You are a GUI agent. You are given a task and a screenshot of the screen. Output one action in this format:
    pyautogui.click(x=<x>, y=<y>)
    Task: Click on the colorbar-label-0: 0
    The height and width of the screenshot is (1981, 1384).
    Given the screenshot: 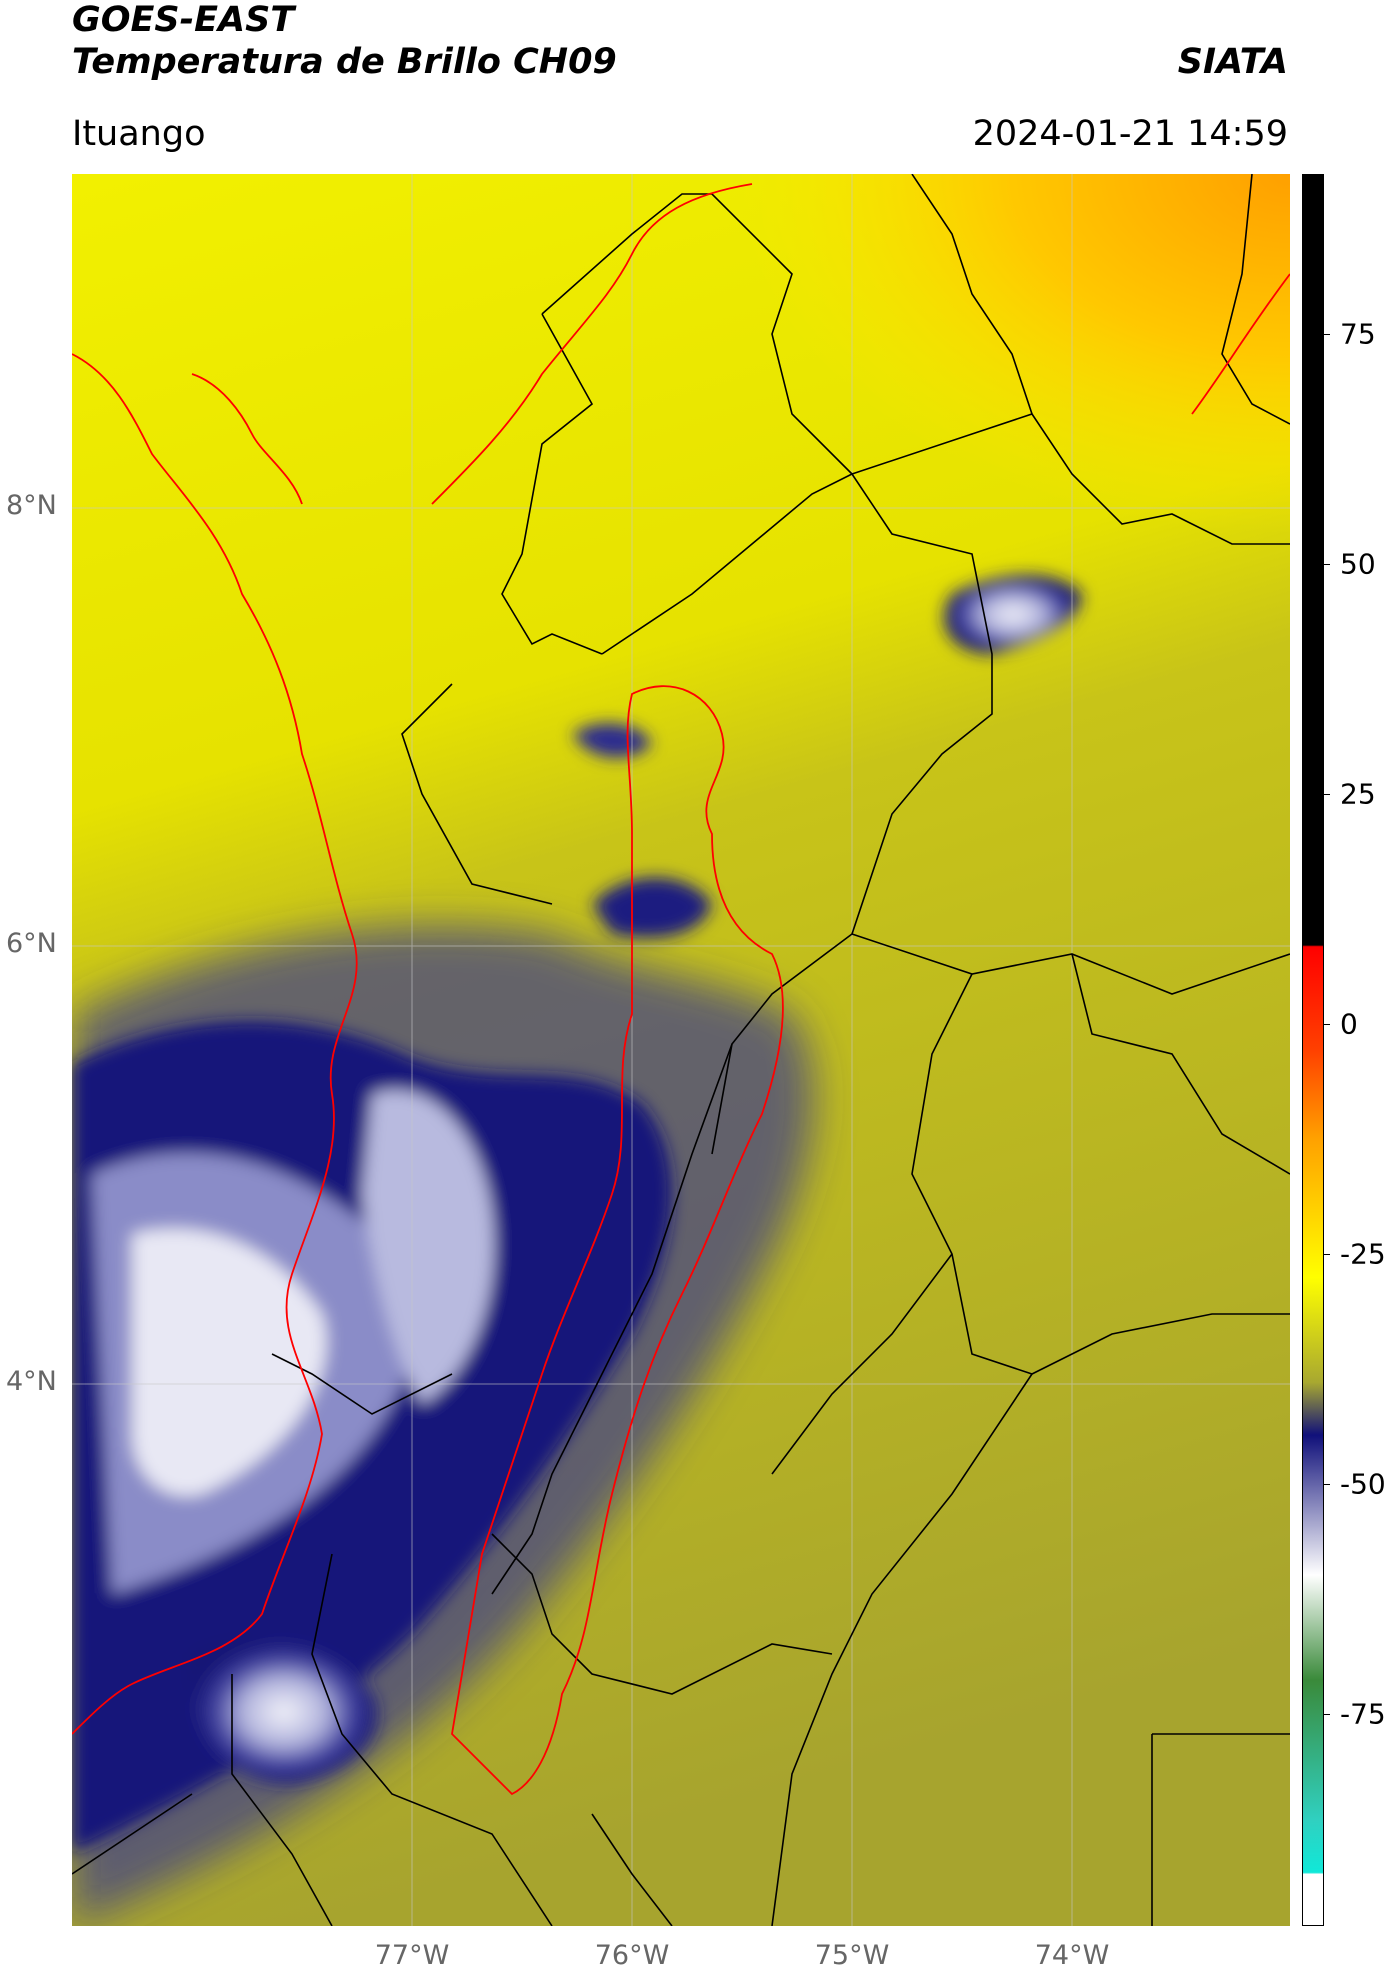 What is the action you would take?
    pyautogui.click(x=1349, y=1024)
    